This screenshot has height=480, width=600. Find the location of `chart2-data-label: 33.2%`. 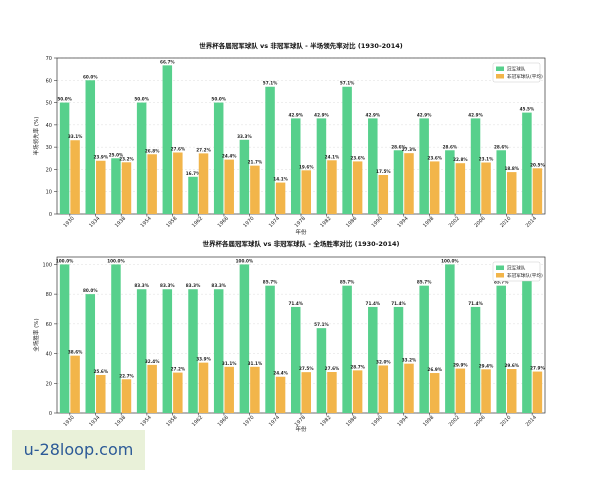

chart2-data-label: 33.2% is located at coordinates (409, 360).